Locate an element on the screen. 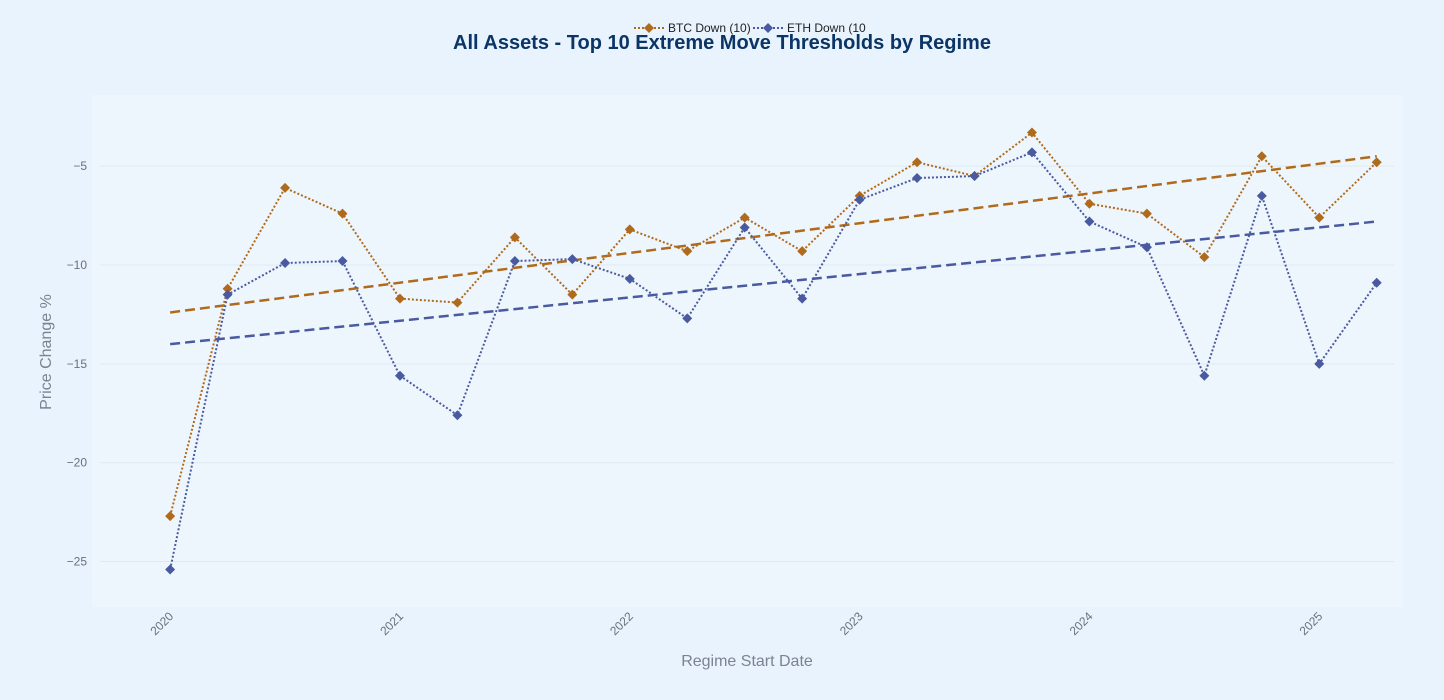 The width and height of the screenshot is (1444, 700). x-tick-label: 2022 is located at coordinates (621, 623).